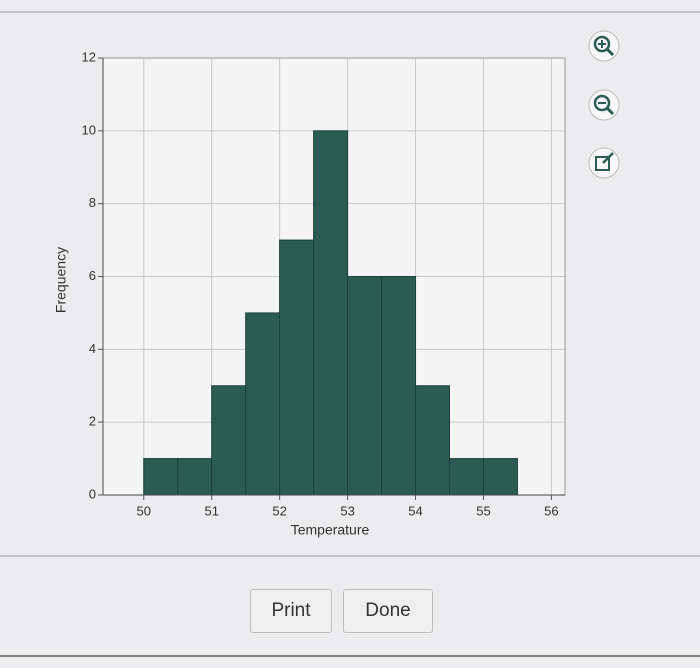 The image size is (700, 668). What do you see at coordinates (89, 129) in the screenshot?
I see `y-tick-label: 10` at bounding box center [89, 129].